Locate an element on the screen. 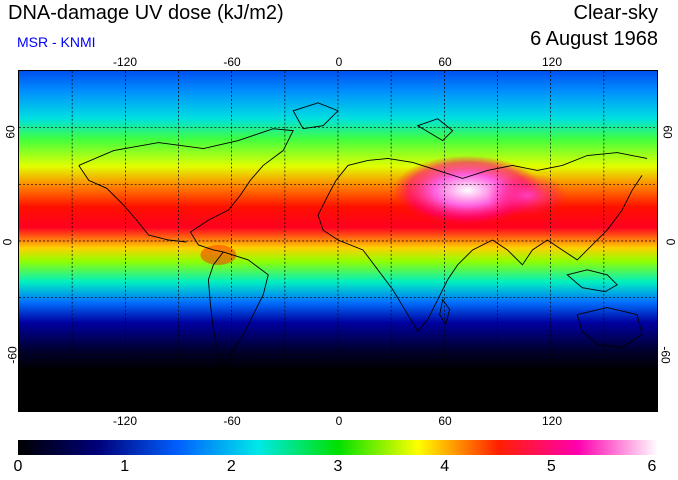  lon-tick-bottom: -60 is located at coordinates (232, 421).